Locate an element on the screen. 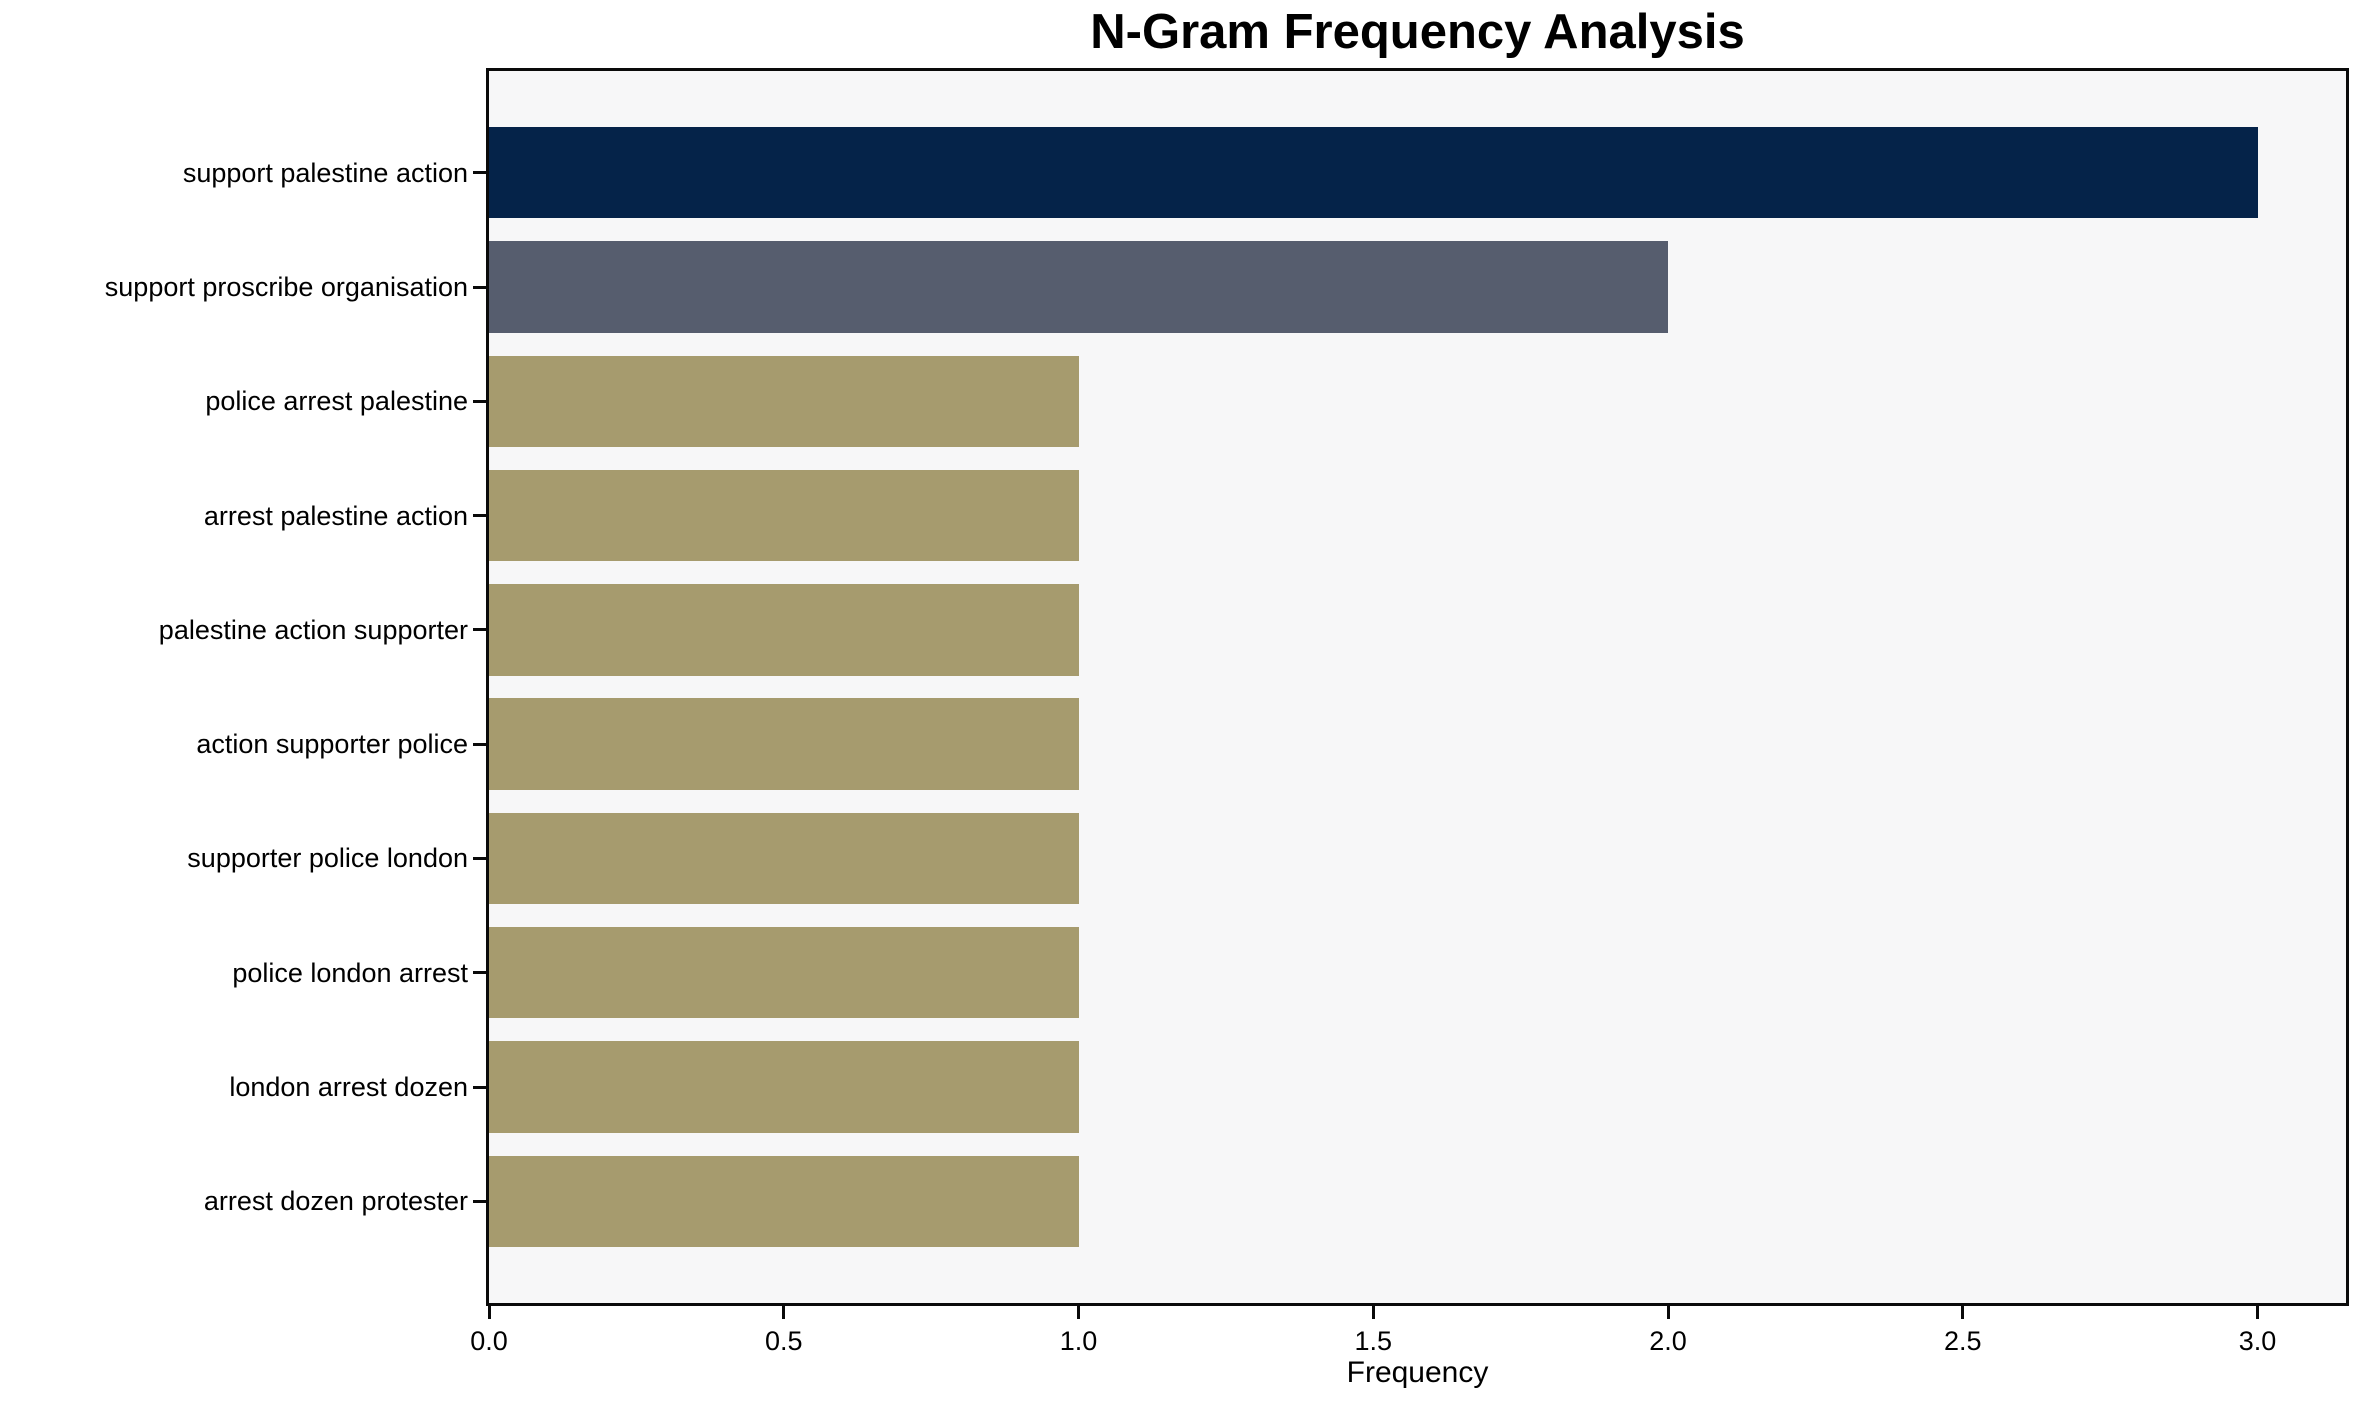 The width and height of the screenshot is (2367, 1414). y-tick-label-4: arrest palestine action is located at coordinates (335, 515).